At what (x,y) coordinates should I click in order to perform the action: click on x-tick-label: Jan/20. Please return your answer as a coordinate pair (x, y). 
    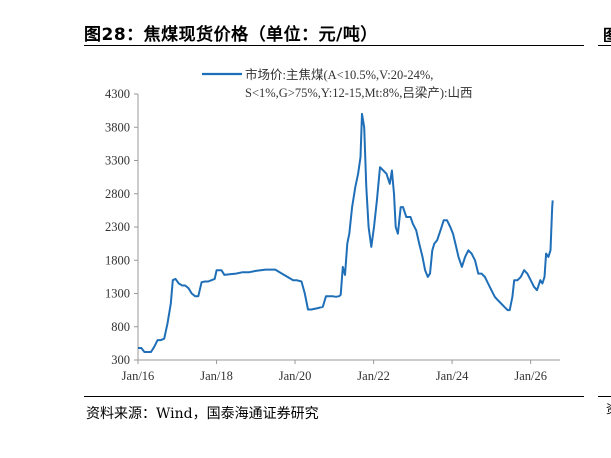
    Looking at the image, I should click on (295, 376).